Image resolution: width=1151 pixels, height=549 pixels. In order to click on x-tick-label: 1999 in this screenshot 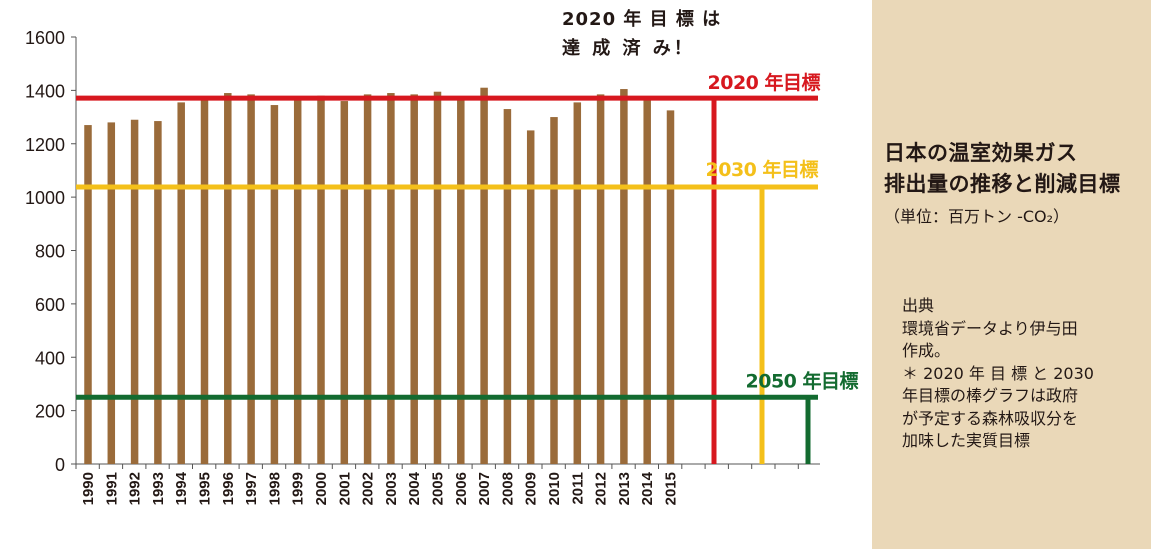, I will do `click(298, 488)`.